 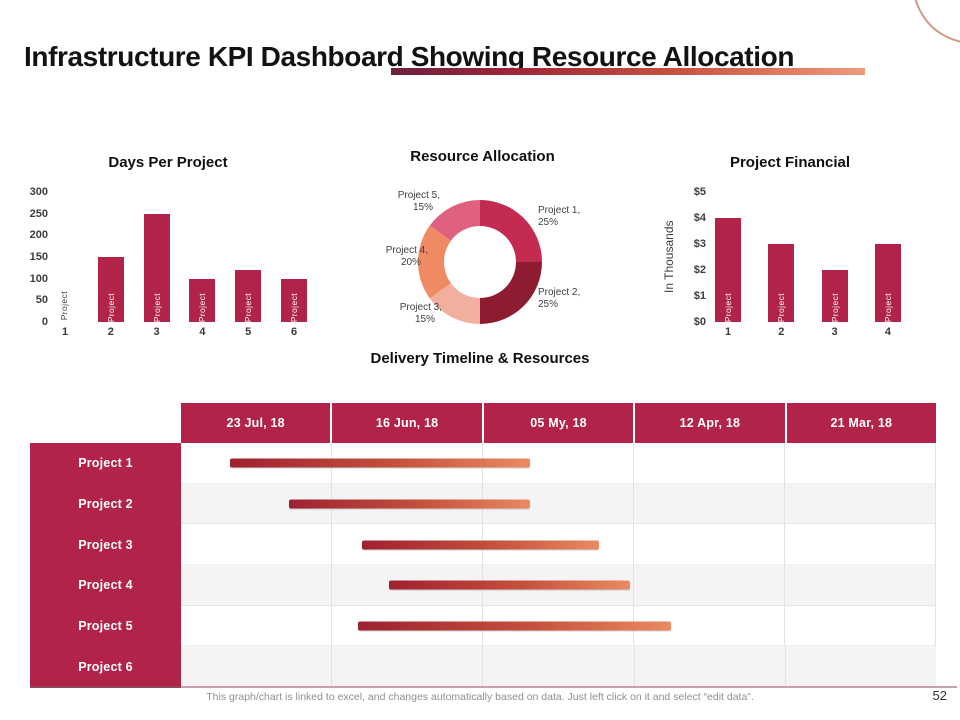 What do you see at coordinates (711, 423) in the screenshot?
I see `timeline-column-header: 12 Apr, 18` at bounding box center [711, 423].